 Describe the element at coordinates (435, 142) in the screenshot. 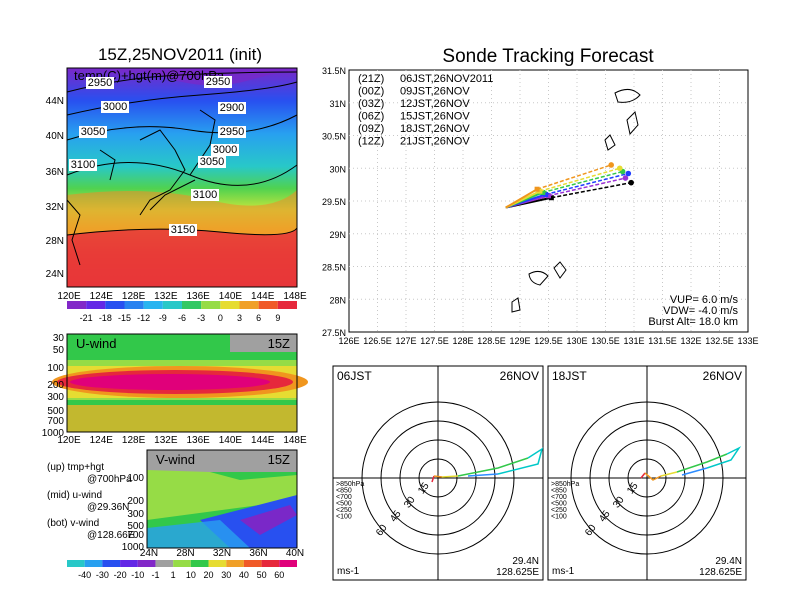

I see `legend-time: 21JST,26NOV` at that location.